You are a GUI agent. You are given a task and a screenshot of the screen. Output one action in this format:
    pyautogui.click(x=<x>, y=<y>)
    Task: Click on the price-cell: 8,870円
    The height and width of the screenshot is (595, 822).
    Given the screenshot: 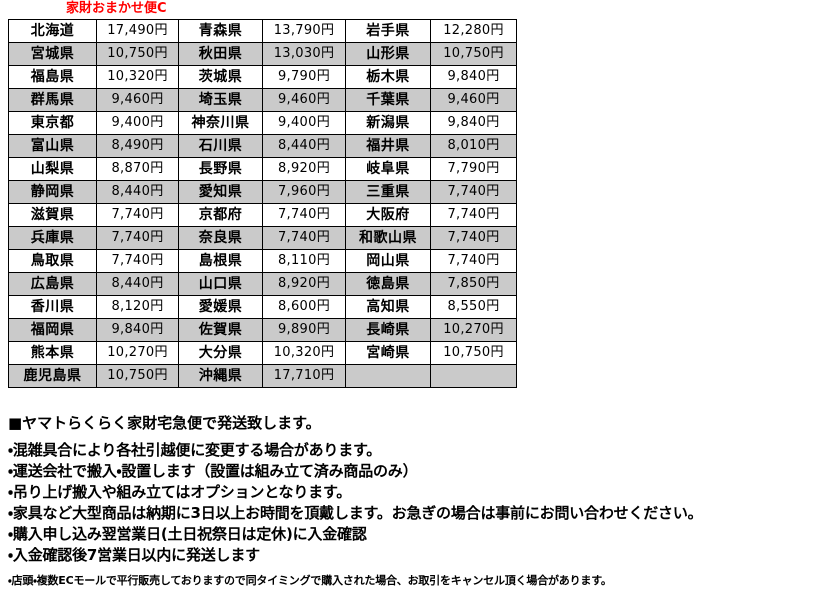 What is the action you would take?
    pyautogui.click(x=137, y=169)
    